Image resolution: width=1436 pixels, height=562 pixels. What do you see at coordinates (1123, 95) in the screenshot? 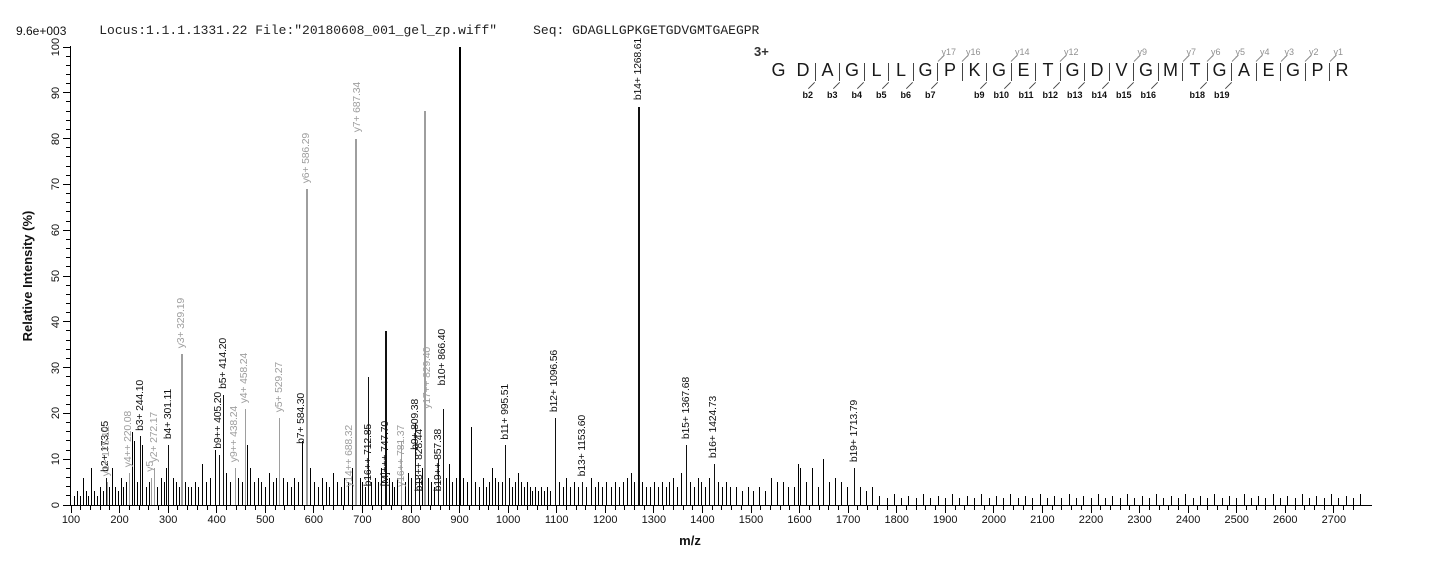
I see `b-ion-label: b15` at bounding box center [1123, 95].